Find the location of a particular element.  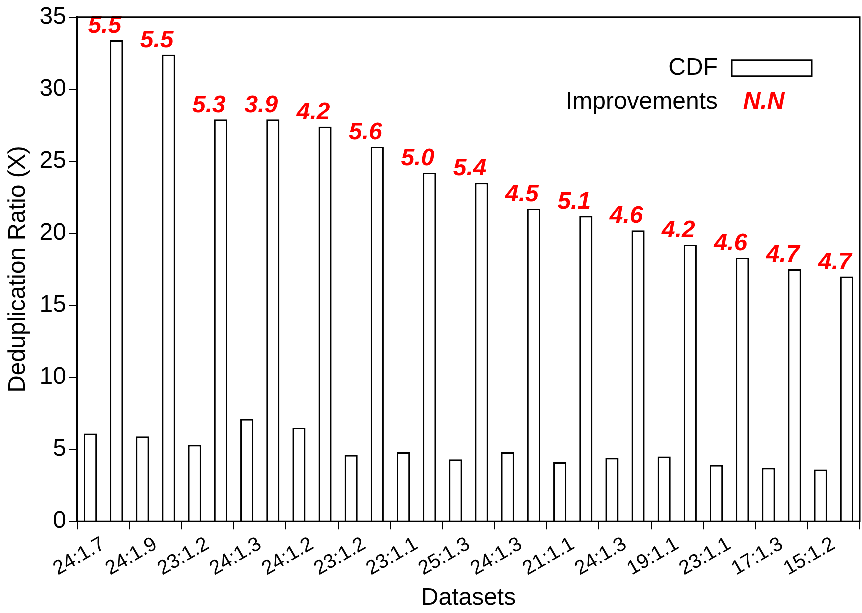

annotation: N.N is located at coordinates (764, 102).